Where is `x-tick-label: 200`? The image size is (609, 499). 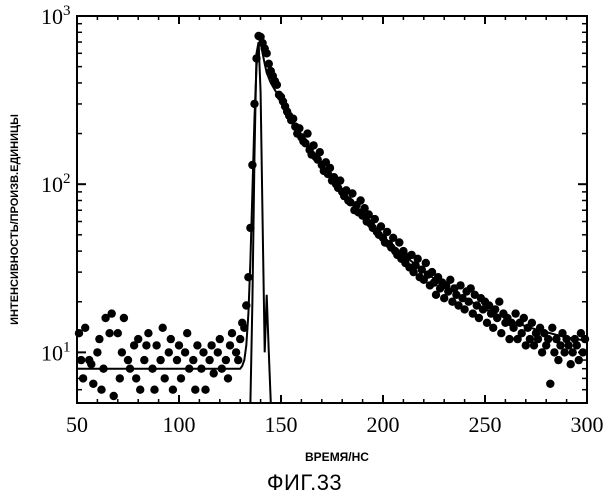
x-tick-label: 200 is located at coordinates (383, 424).